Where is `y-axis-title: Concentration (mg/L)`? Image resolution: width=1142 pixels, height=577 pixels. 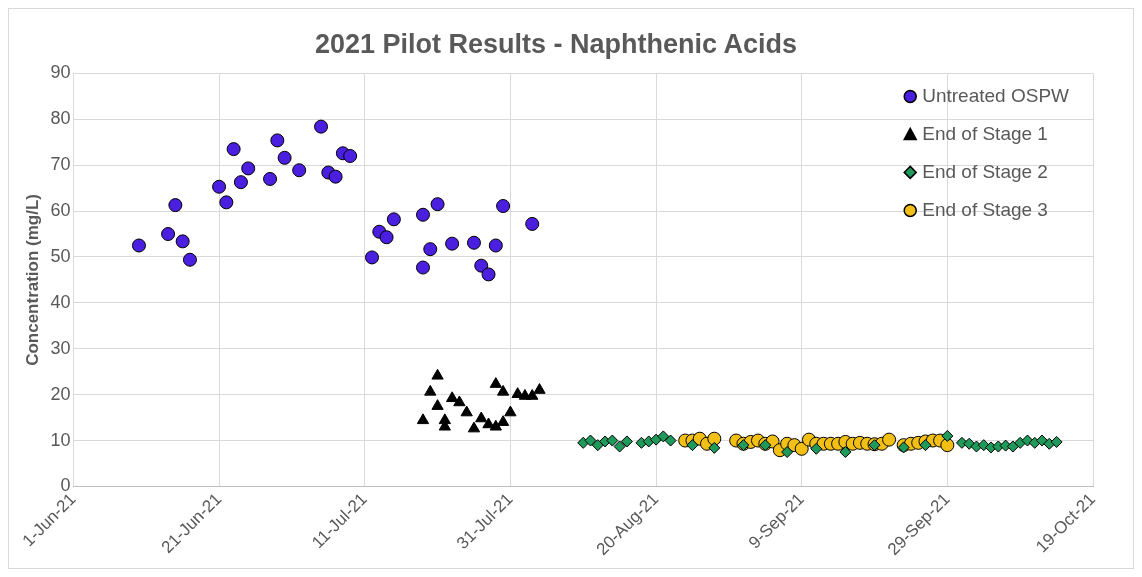 y-axis-title: Concentration (mg/L) is located at coordinates (32, 279).